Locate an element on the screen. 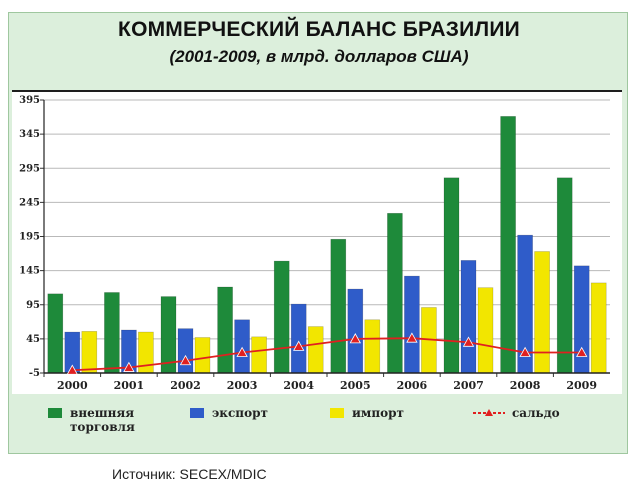  legend-swatch-export is located at coordinates (197, 413).